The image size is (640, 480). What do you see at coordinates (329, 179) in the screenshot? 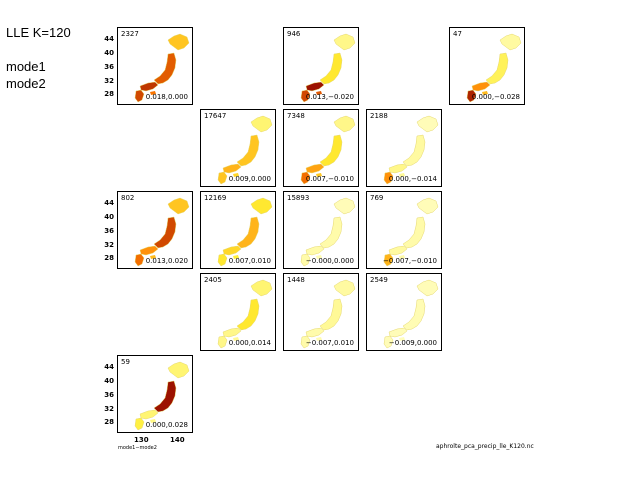
I see `panel-coordinate: 0.007,−0.010` at bounding box center [329, 179].